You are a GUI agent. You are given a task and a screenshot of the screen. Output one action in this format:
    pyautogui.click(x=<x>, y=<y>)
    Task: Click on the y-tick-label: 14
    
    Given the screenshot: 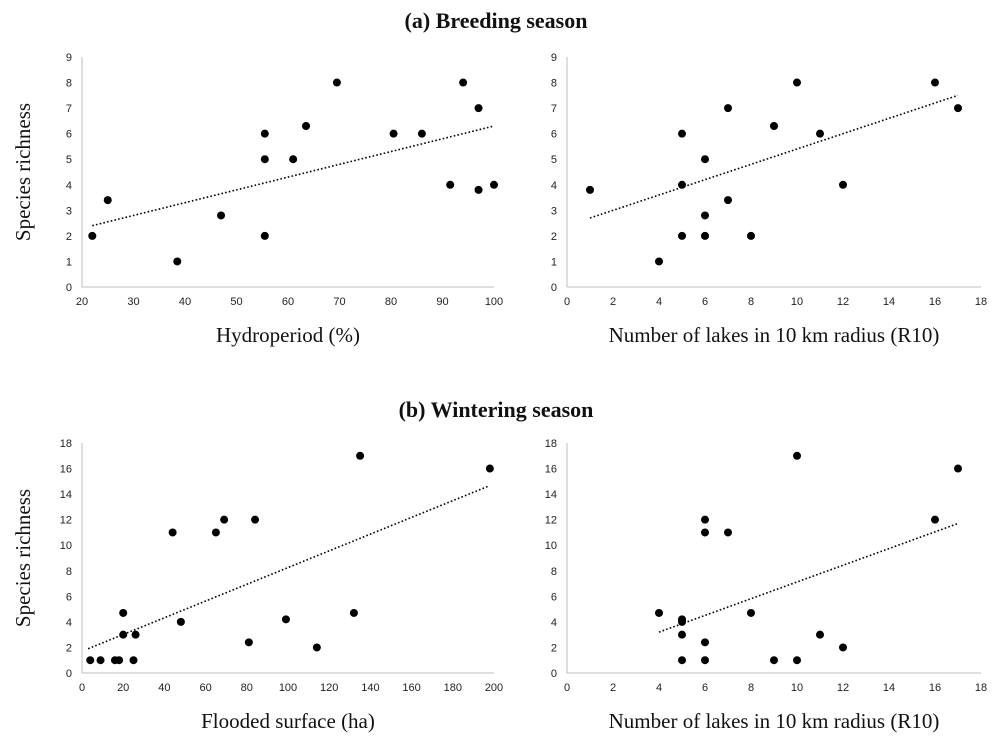 What is the action you would take?
    pyautogui.click(x=66, y=495)
    